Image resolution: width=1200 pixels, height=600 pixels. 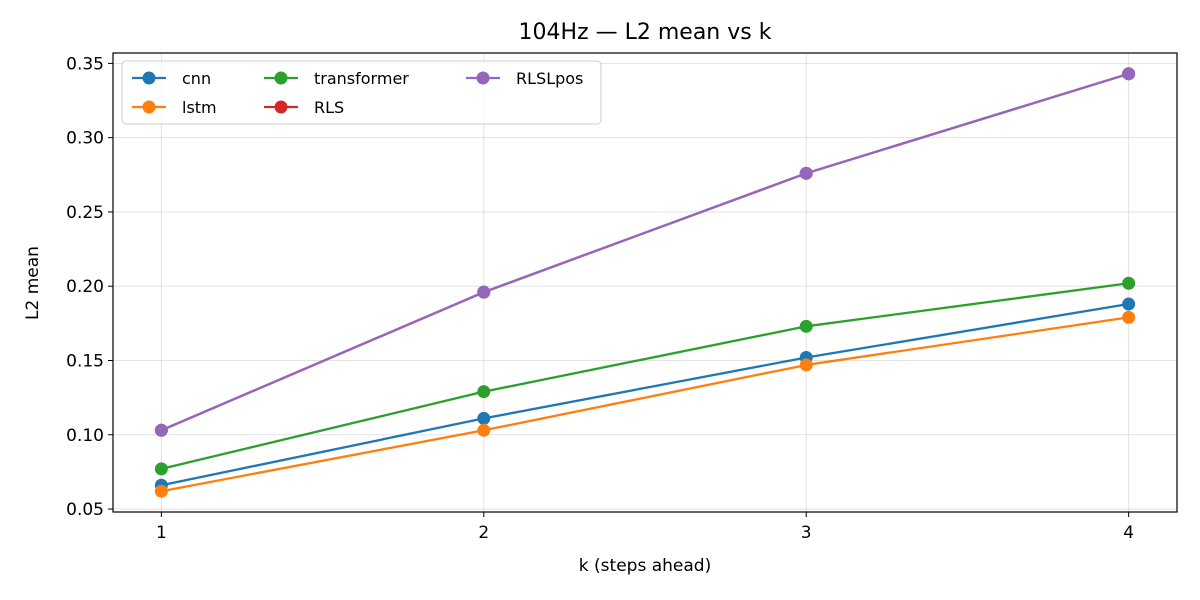 What do you see at coordinates (161, 533) in the screenshot?
I see `x-tick-label: 1` at bounding box center [161, 533].